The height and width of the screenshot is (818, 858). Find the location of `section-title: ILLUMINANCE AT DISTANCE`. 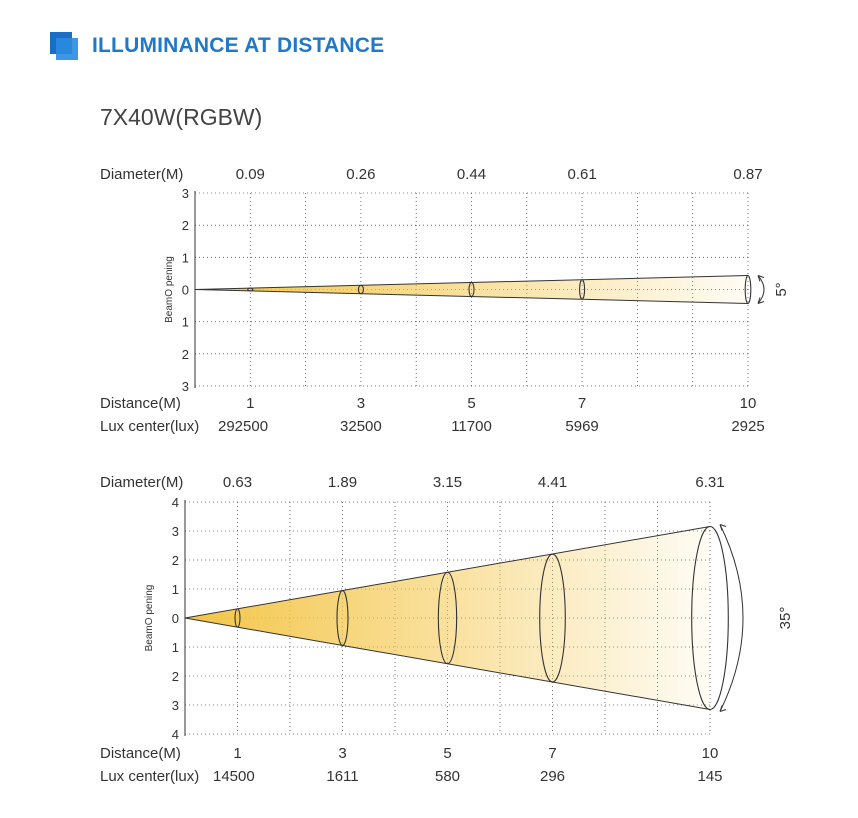

section-title: ILLUMINANCE AT DISTANCE is located at coordinates (238, 45).